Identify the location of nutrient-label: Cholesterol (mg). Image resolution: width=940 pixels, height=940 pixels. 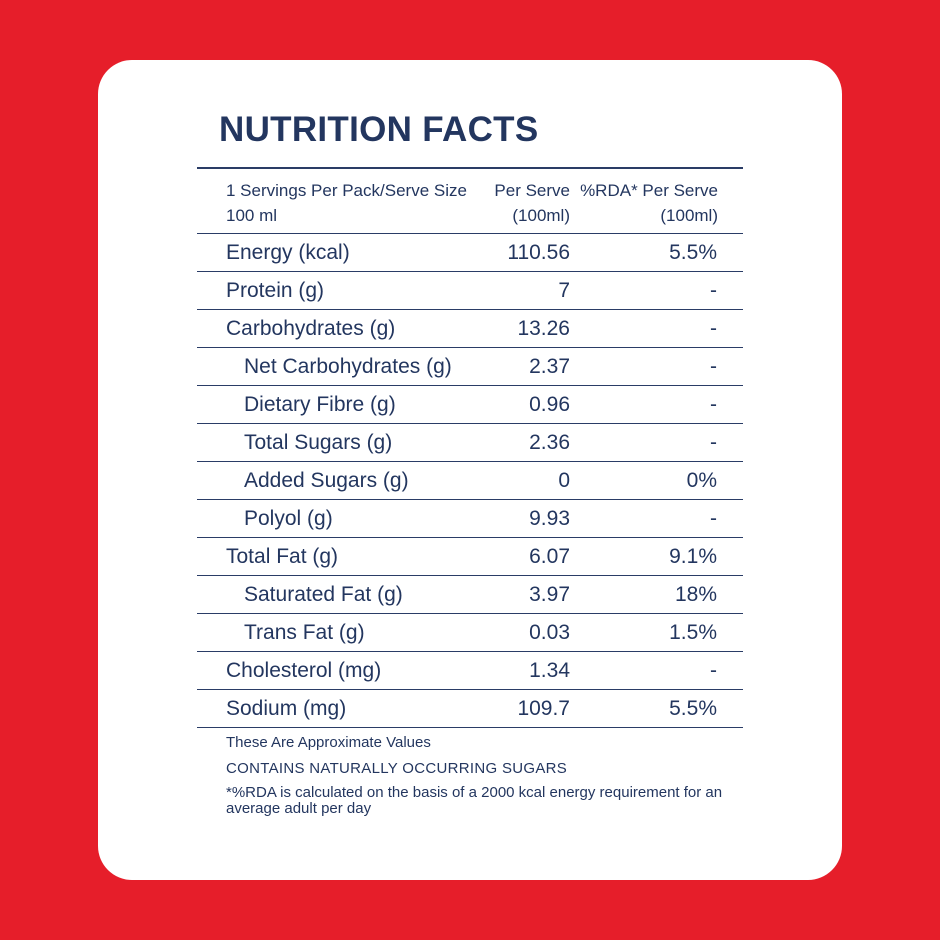
(304, 670).